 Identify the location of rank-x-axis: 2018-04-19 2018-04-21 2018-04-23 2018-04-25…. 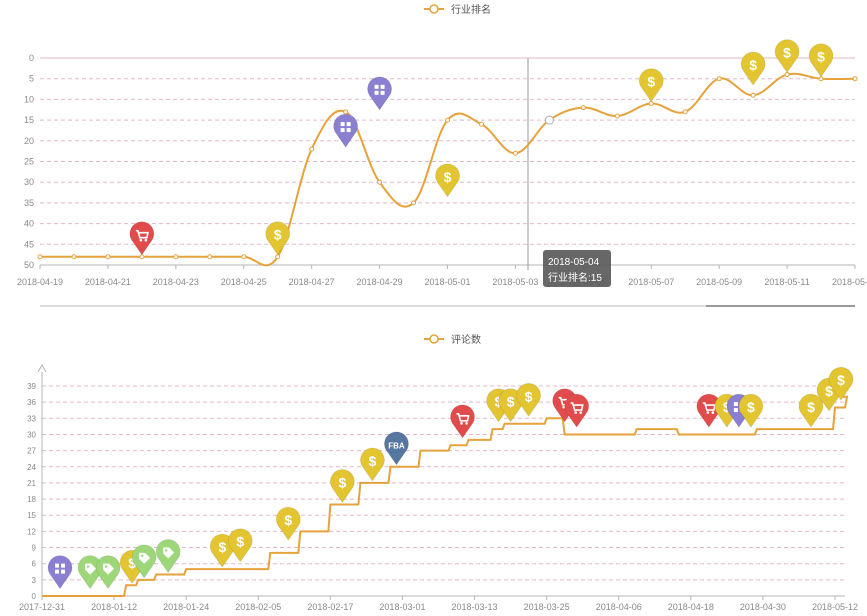
(442, 276).